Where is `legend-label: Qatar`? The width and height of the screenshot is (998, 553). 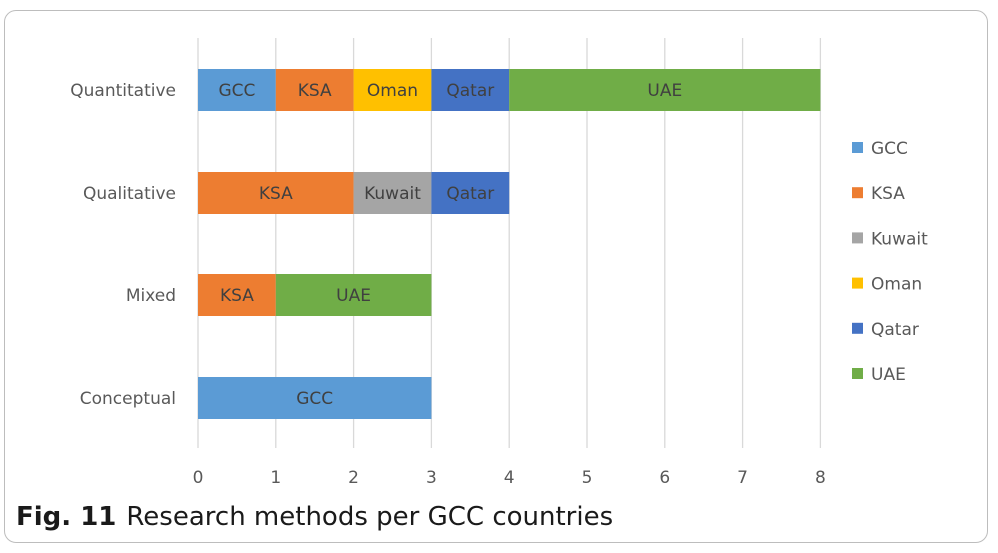
legend-label: Qatar is located at coordinates (895, 330).